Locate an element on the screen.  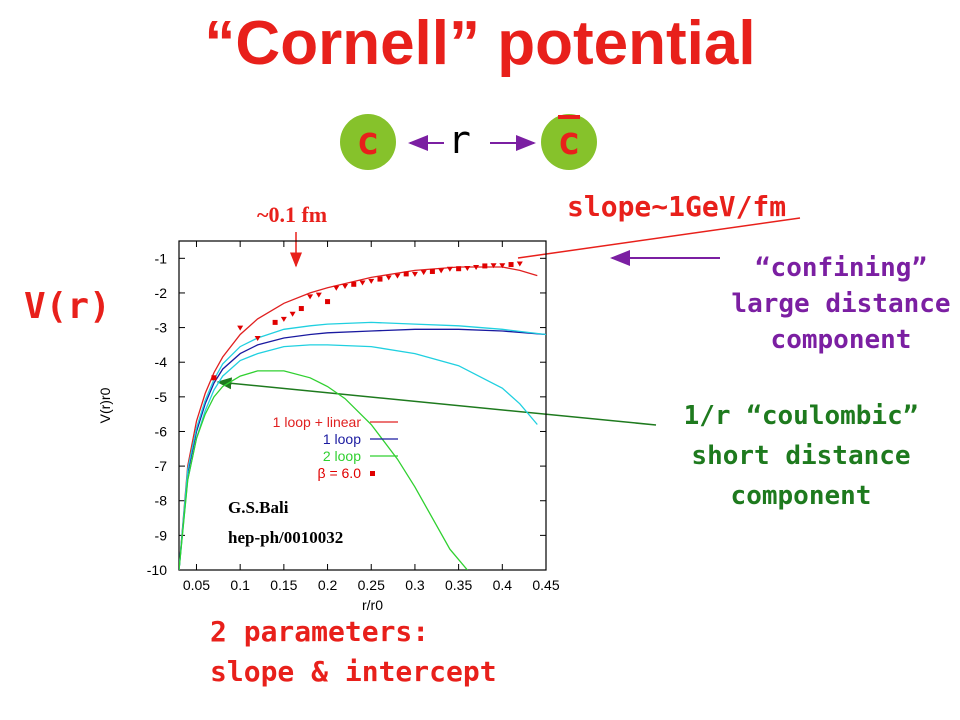
y-tick-label: -10 is located at coordinates (157, 570).